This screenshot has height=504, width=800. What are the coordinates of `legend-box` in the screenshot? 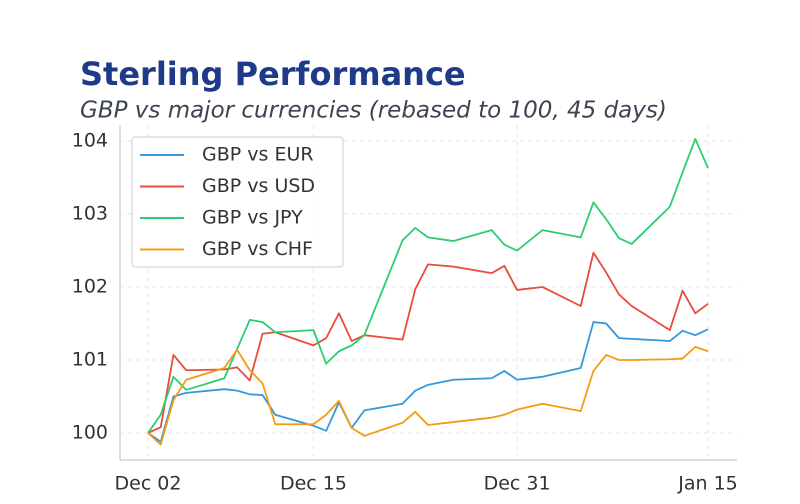 It's located at (237, 202).